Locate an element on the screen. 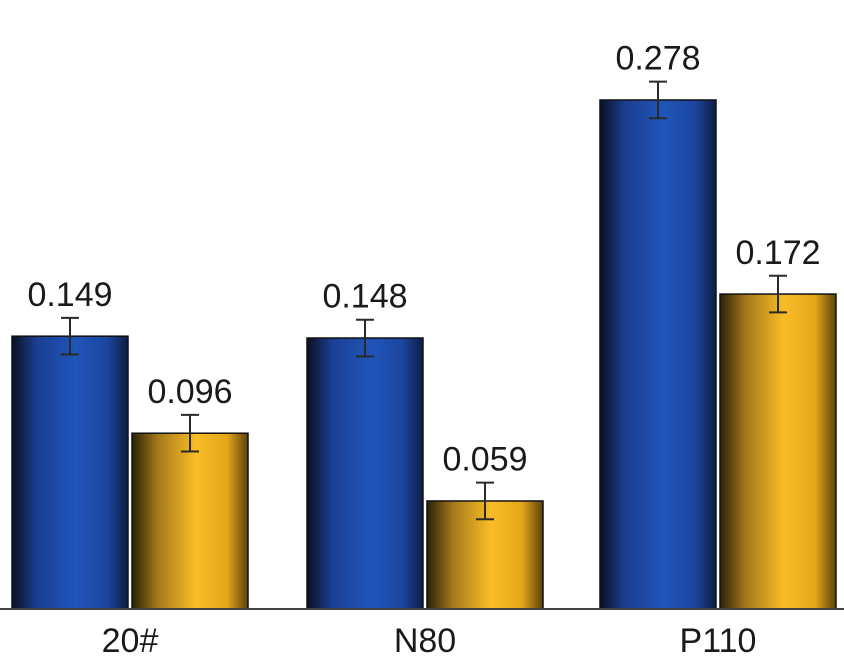 The height and width of the screenshot is (670, 844). value-label-n80-series-1: 0.148 is located at coordinates (364, 297).